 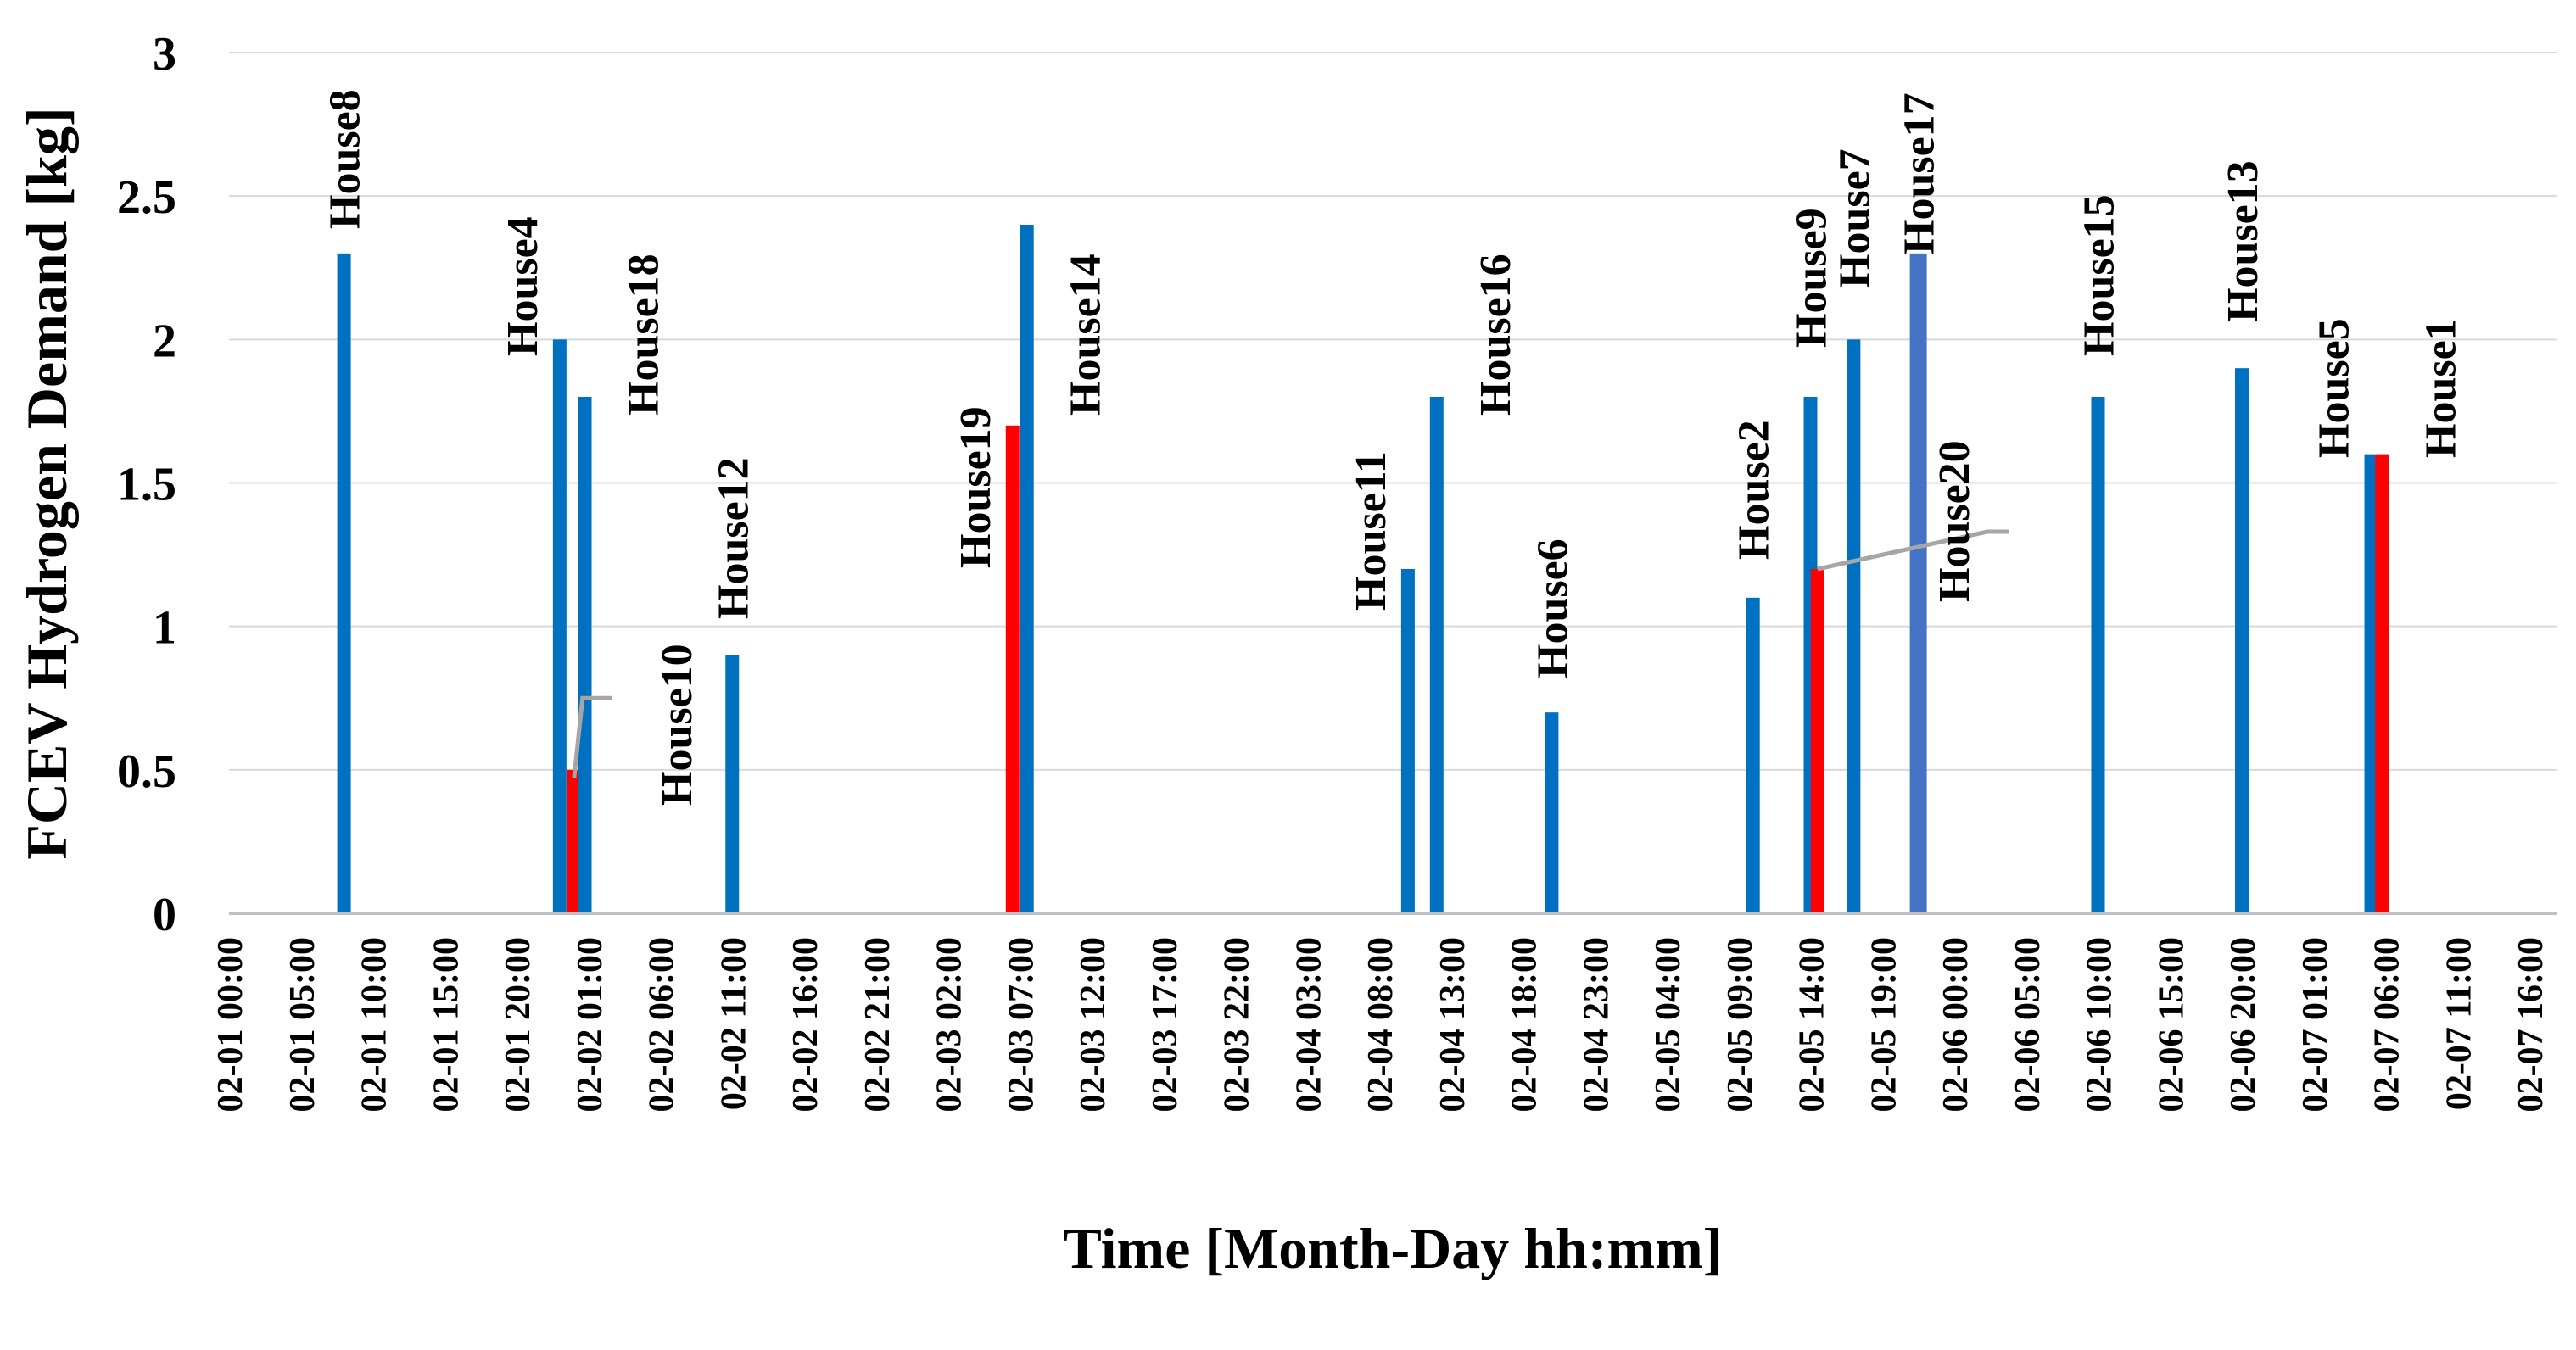 I want to click on x-tick-label: 02-04 13:00, so click(x=1452, y=1024).